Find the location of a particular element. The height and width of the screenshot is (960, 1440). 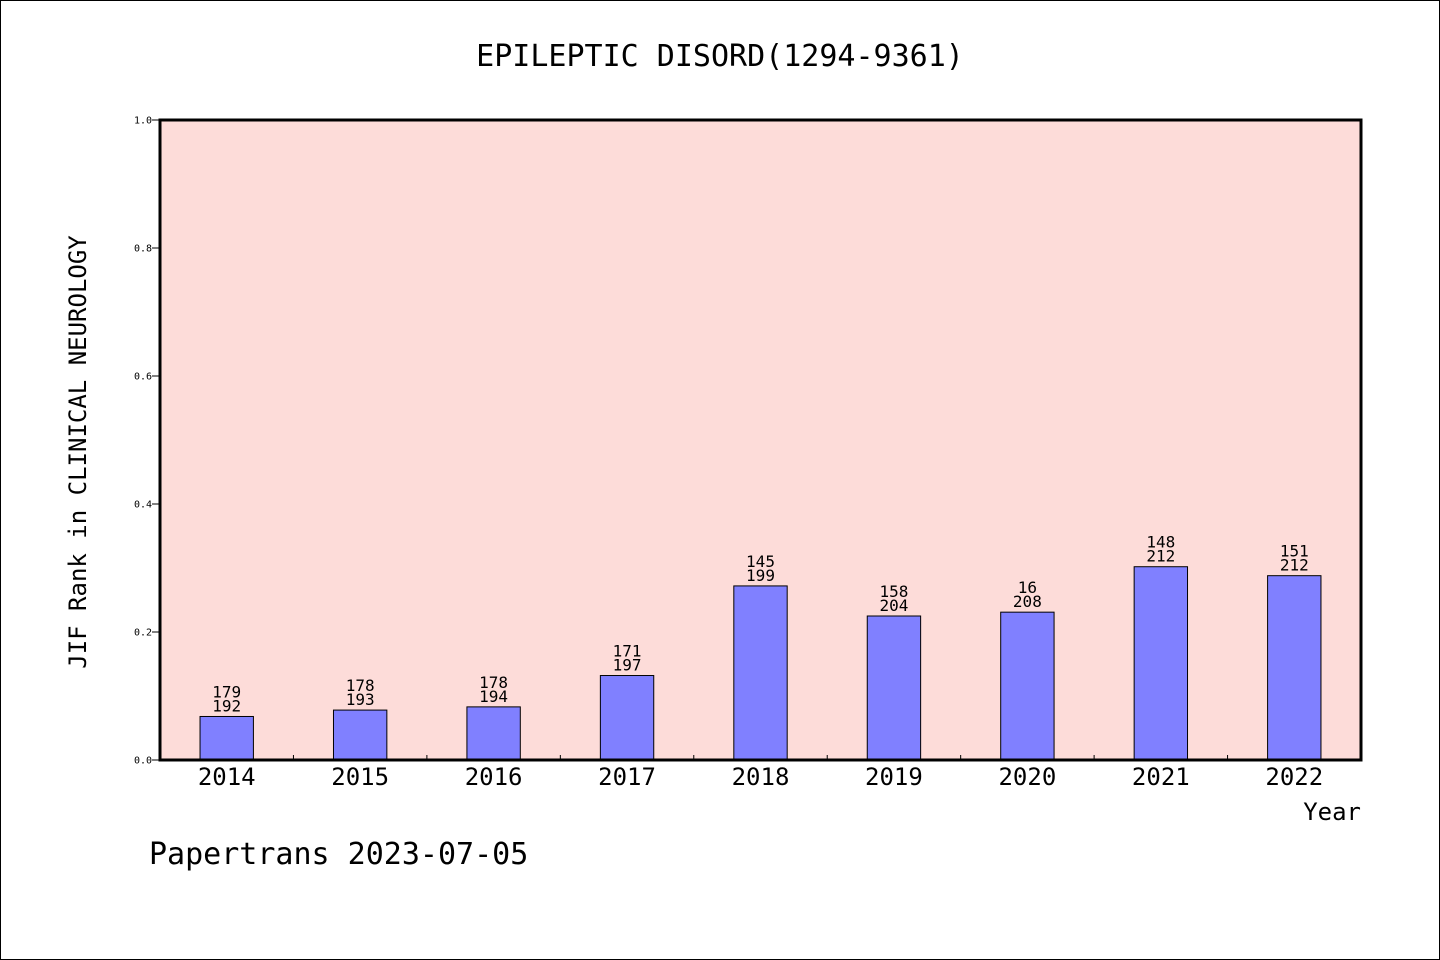

bar-label-total: 204 is located at coordinates (893, 605).